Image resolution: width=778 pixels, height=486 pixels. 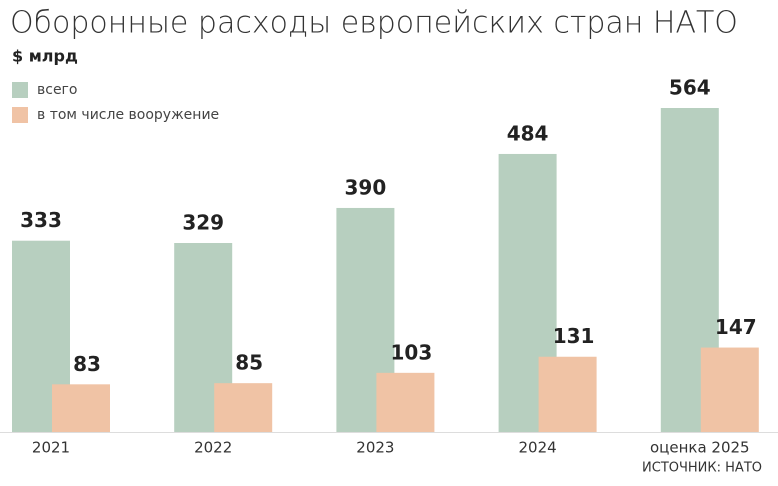 What do you see at coordinates (51, 448) in the screenshot?
I see `x-tick-label: 2021` at bounding box center [51, 448].